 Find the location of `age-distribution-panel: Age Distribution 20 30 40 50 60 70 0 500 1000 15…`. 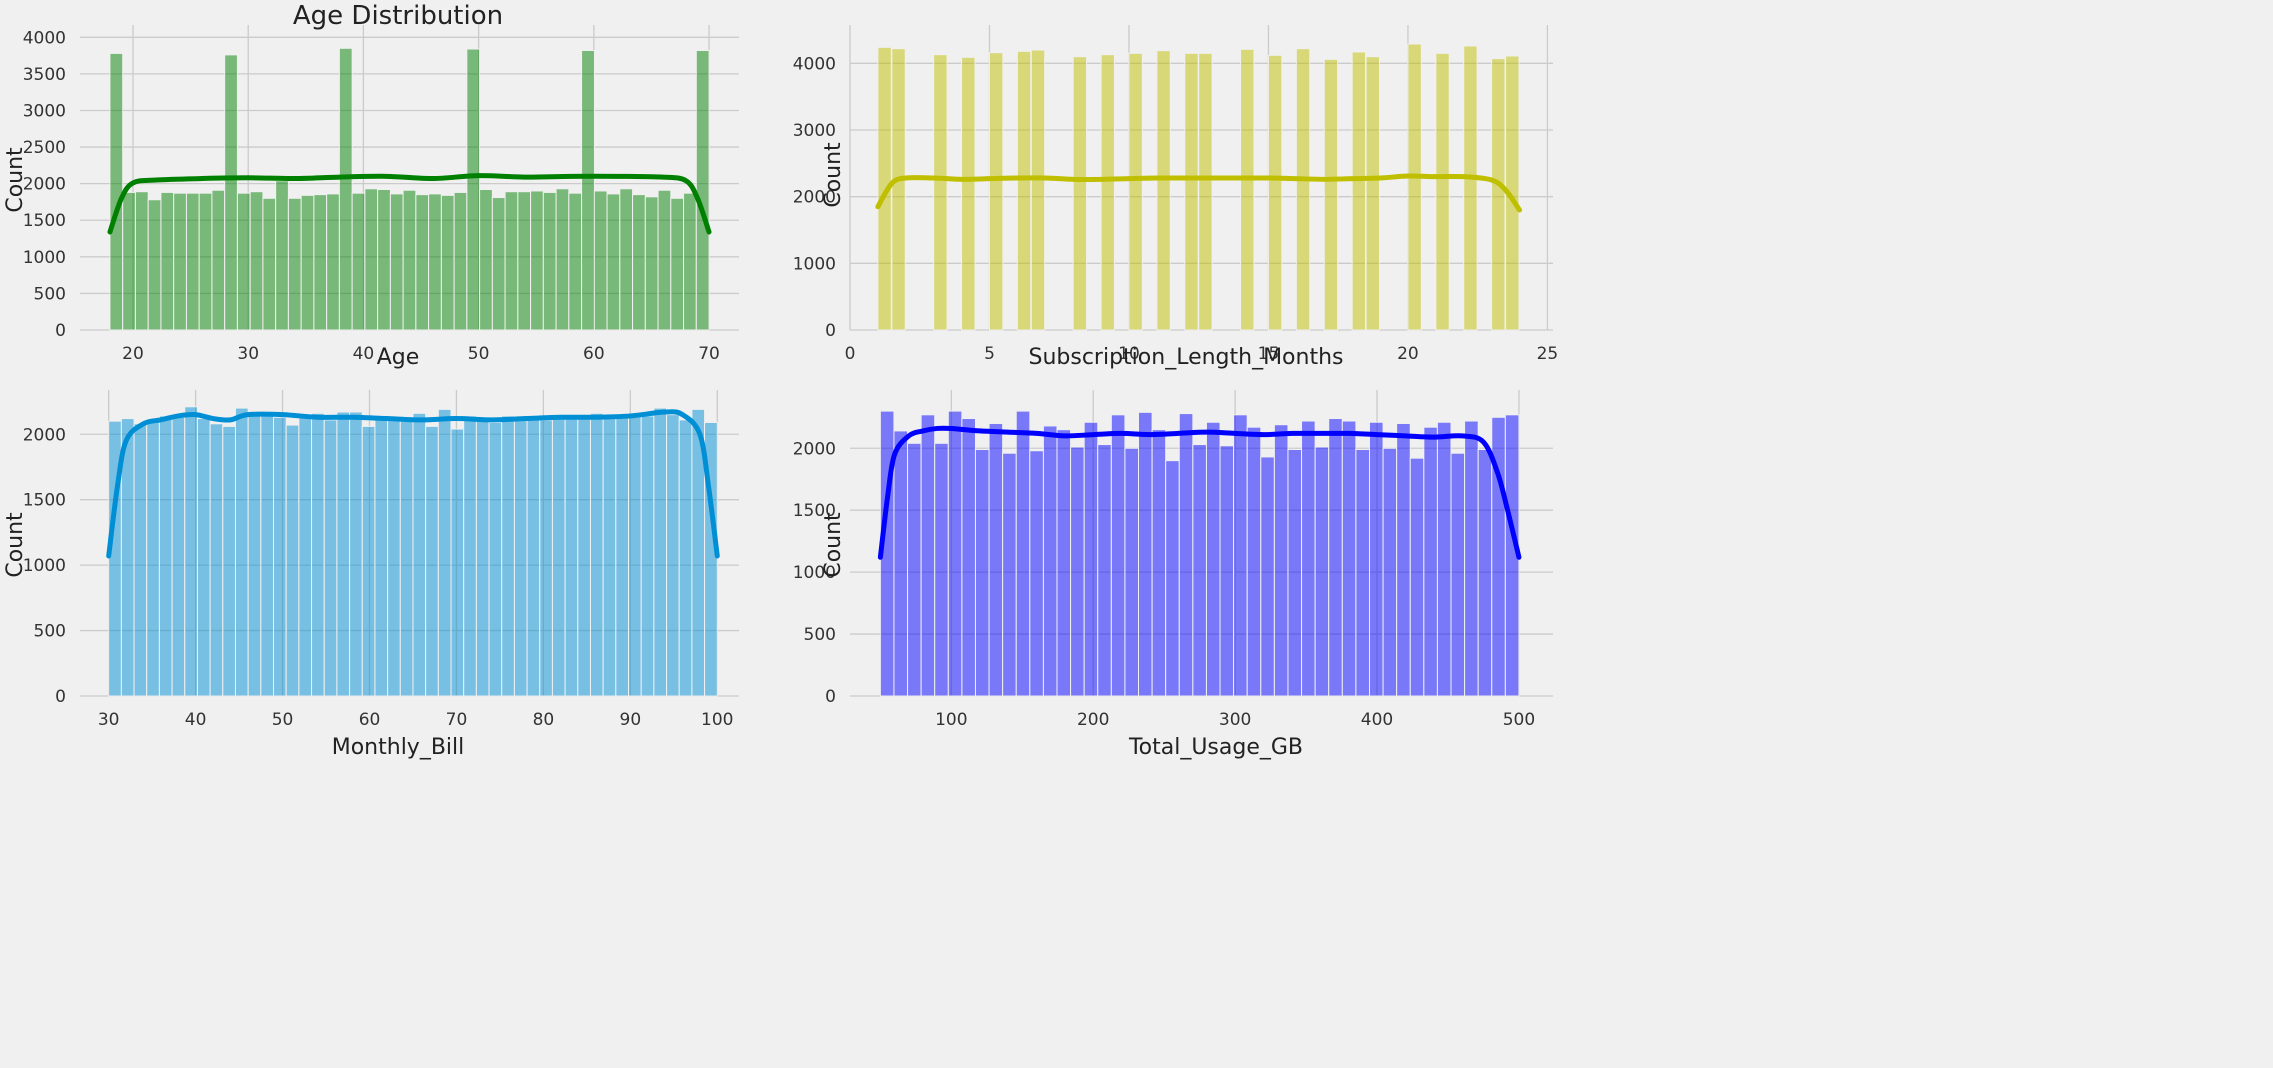

age-distribution-panel: Age Distribution 20 30 40 50 60 70 0 500 1000 15… is located at coordinates (371, 185).